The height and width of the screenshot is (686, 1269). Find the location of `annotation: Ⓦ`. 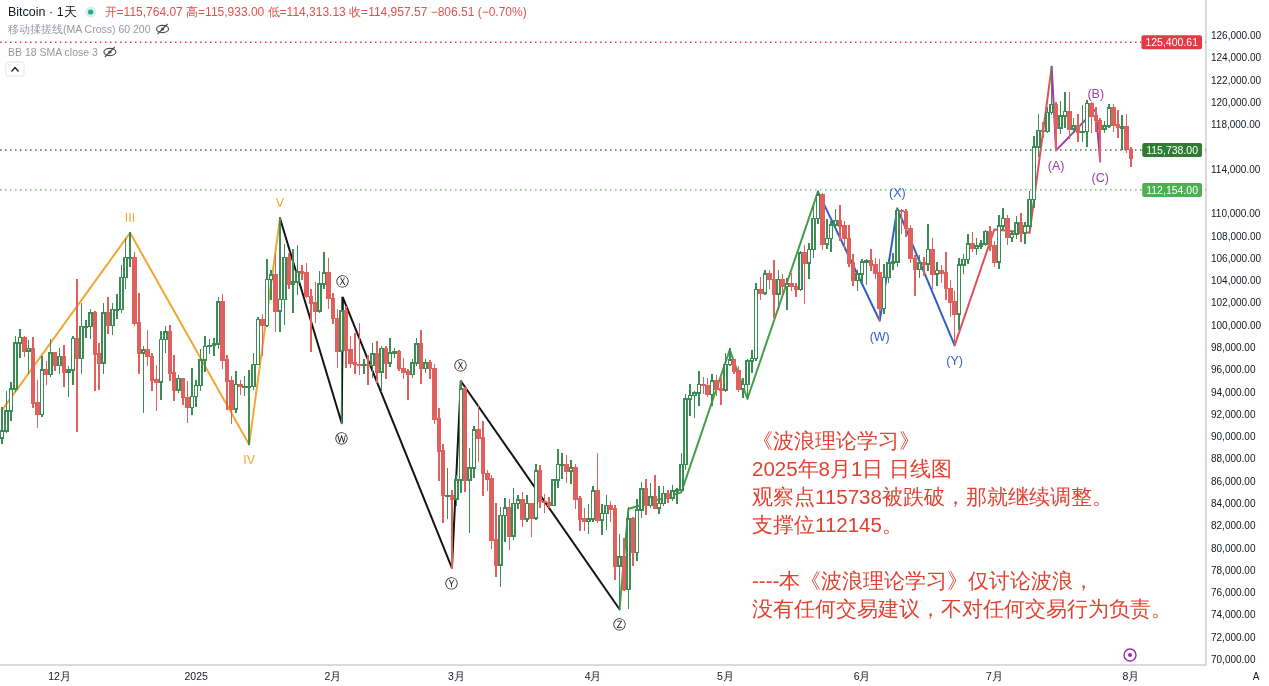

annotation: Ⓦ is located at coordinates (342, 439).